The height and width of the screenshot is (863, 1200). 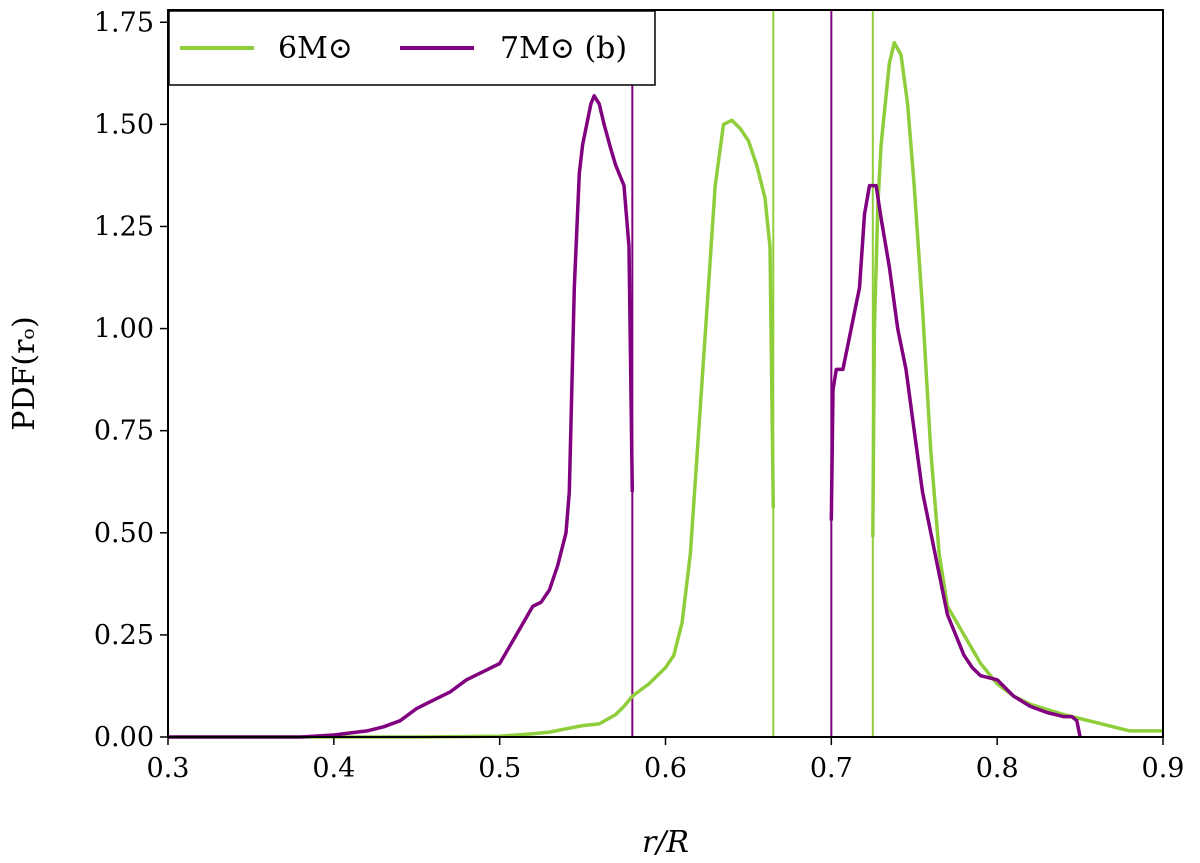 I want to click on x-axis-ticks: 0.3 0.4 0.5 0.6 0.7 0.8 0.9, so click(x=666, y=760).